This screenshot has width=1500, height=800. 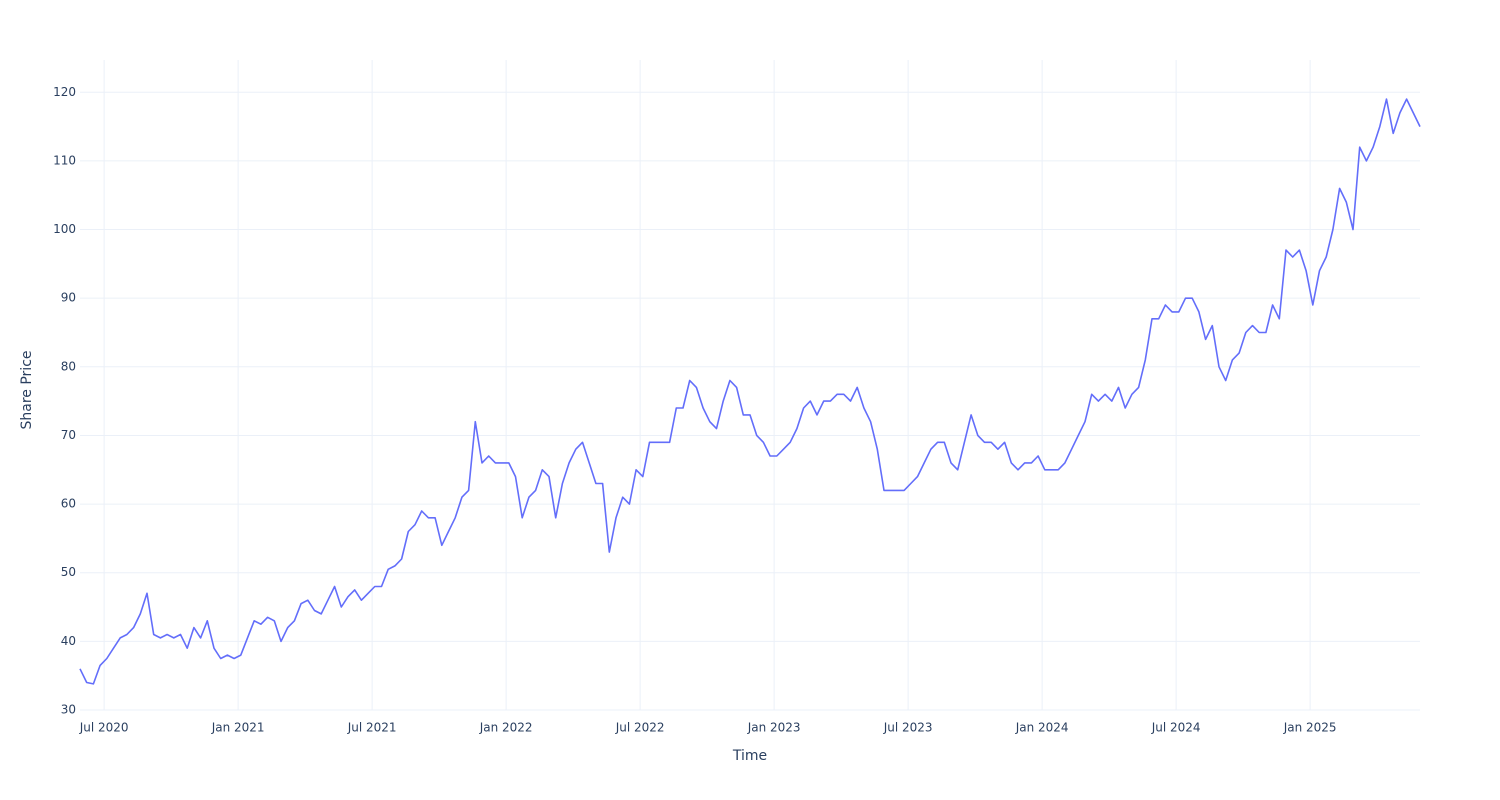 I want to click on x-tick-label: Jul 2020, so click(x=104, y=728).